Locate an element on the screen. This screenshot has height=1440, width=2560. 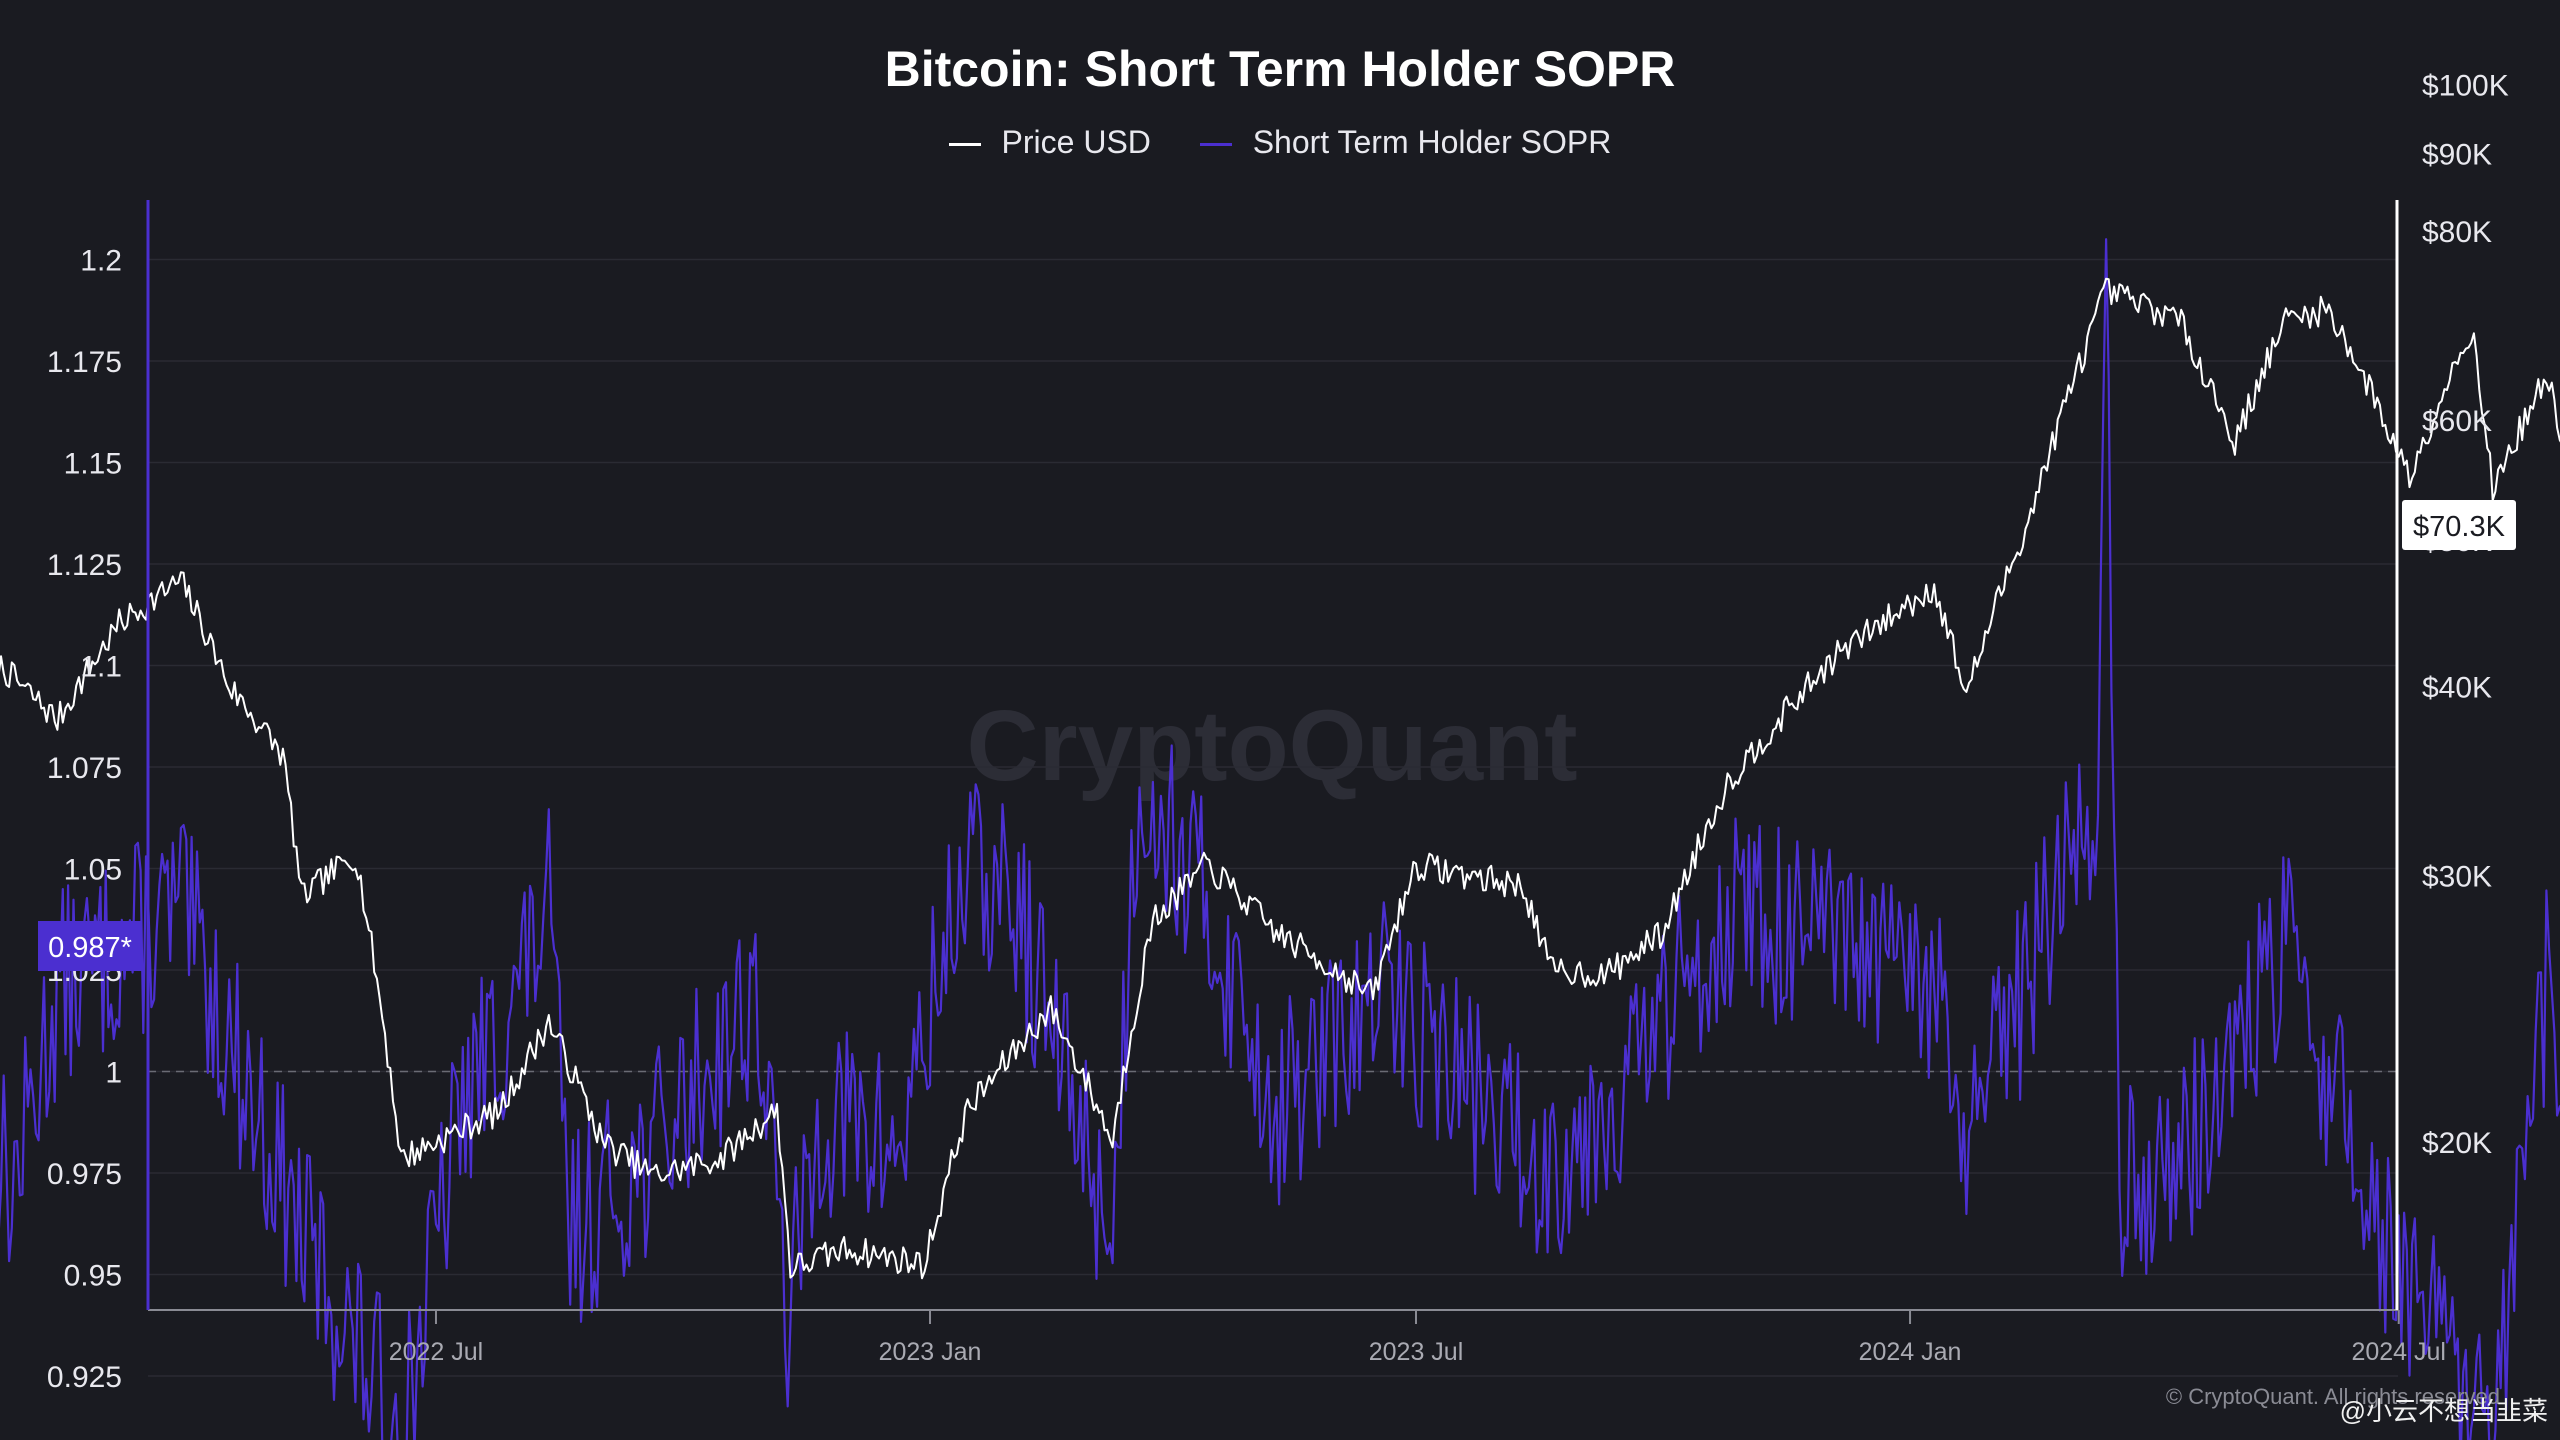
legend-label-sopr: Short Term Holder SOPR is located at coordinates (1432, 142).